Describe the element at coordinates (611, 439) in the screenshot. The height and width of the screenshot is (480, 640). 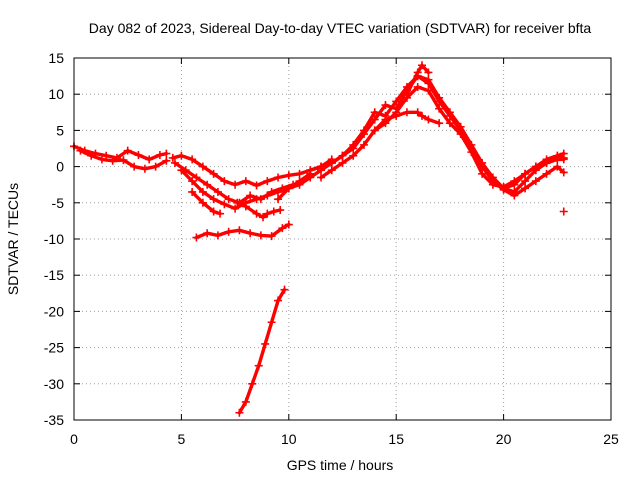
I see `x-tick-label: 25` at that location.